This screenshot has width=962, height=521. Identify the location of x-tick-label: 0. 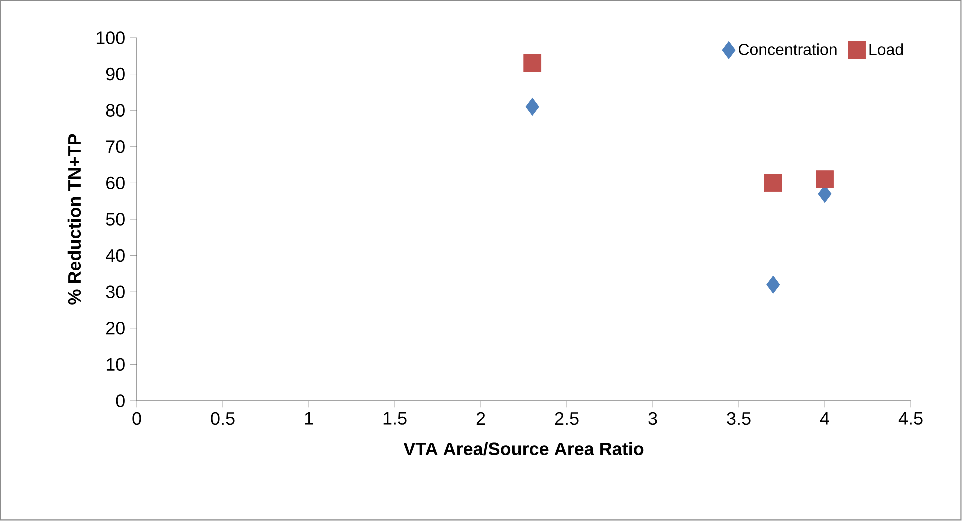
(137, 419).